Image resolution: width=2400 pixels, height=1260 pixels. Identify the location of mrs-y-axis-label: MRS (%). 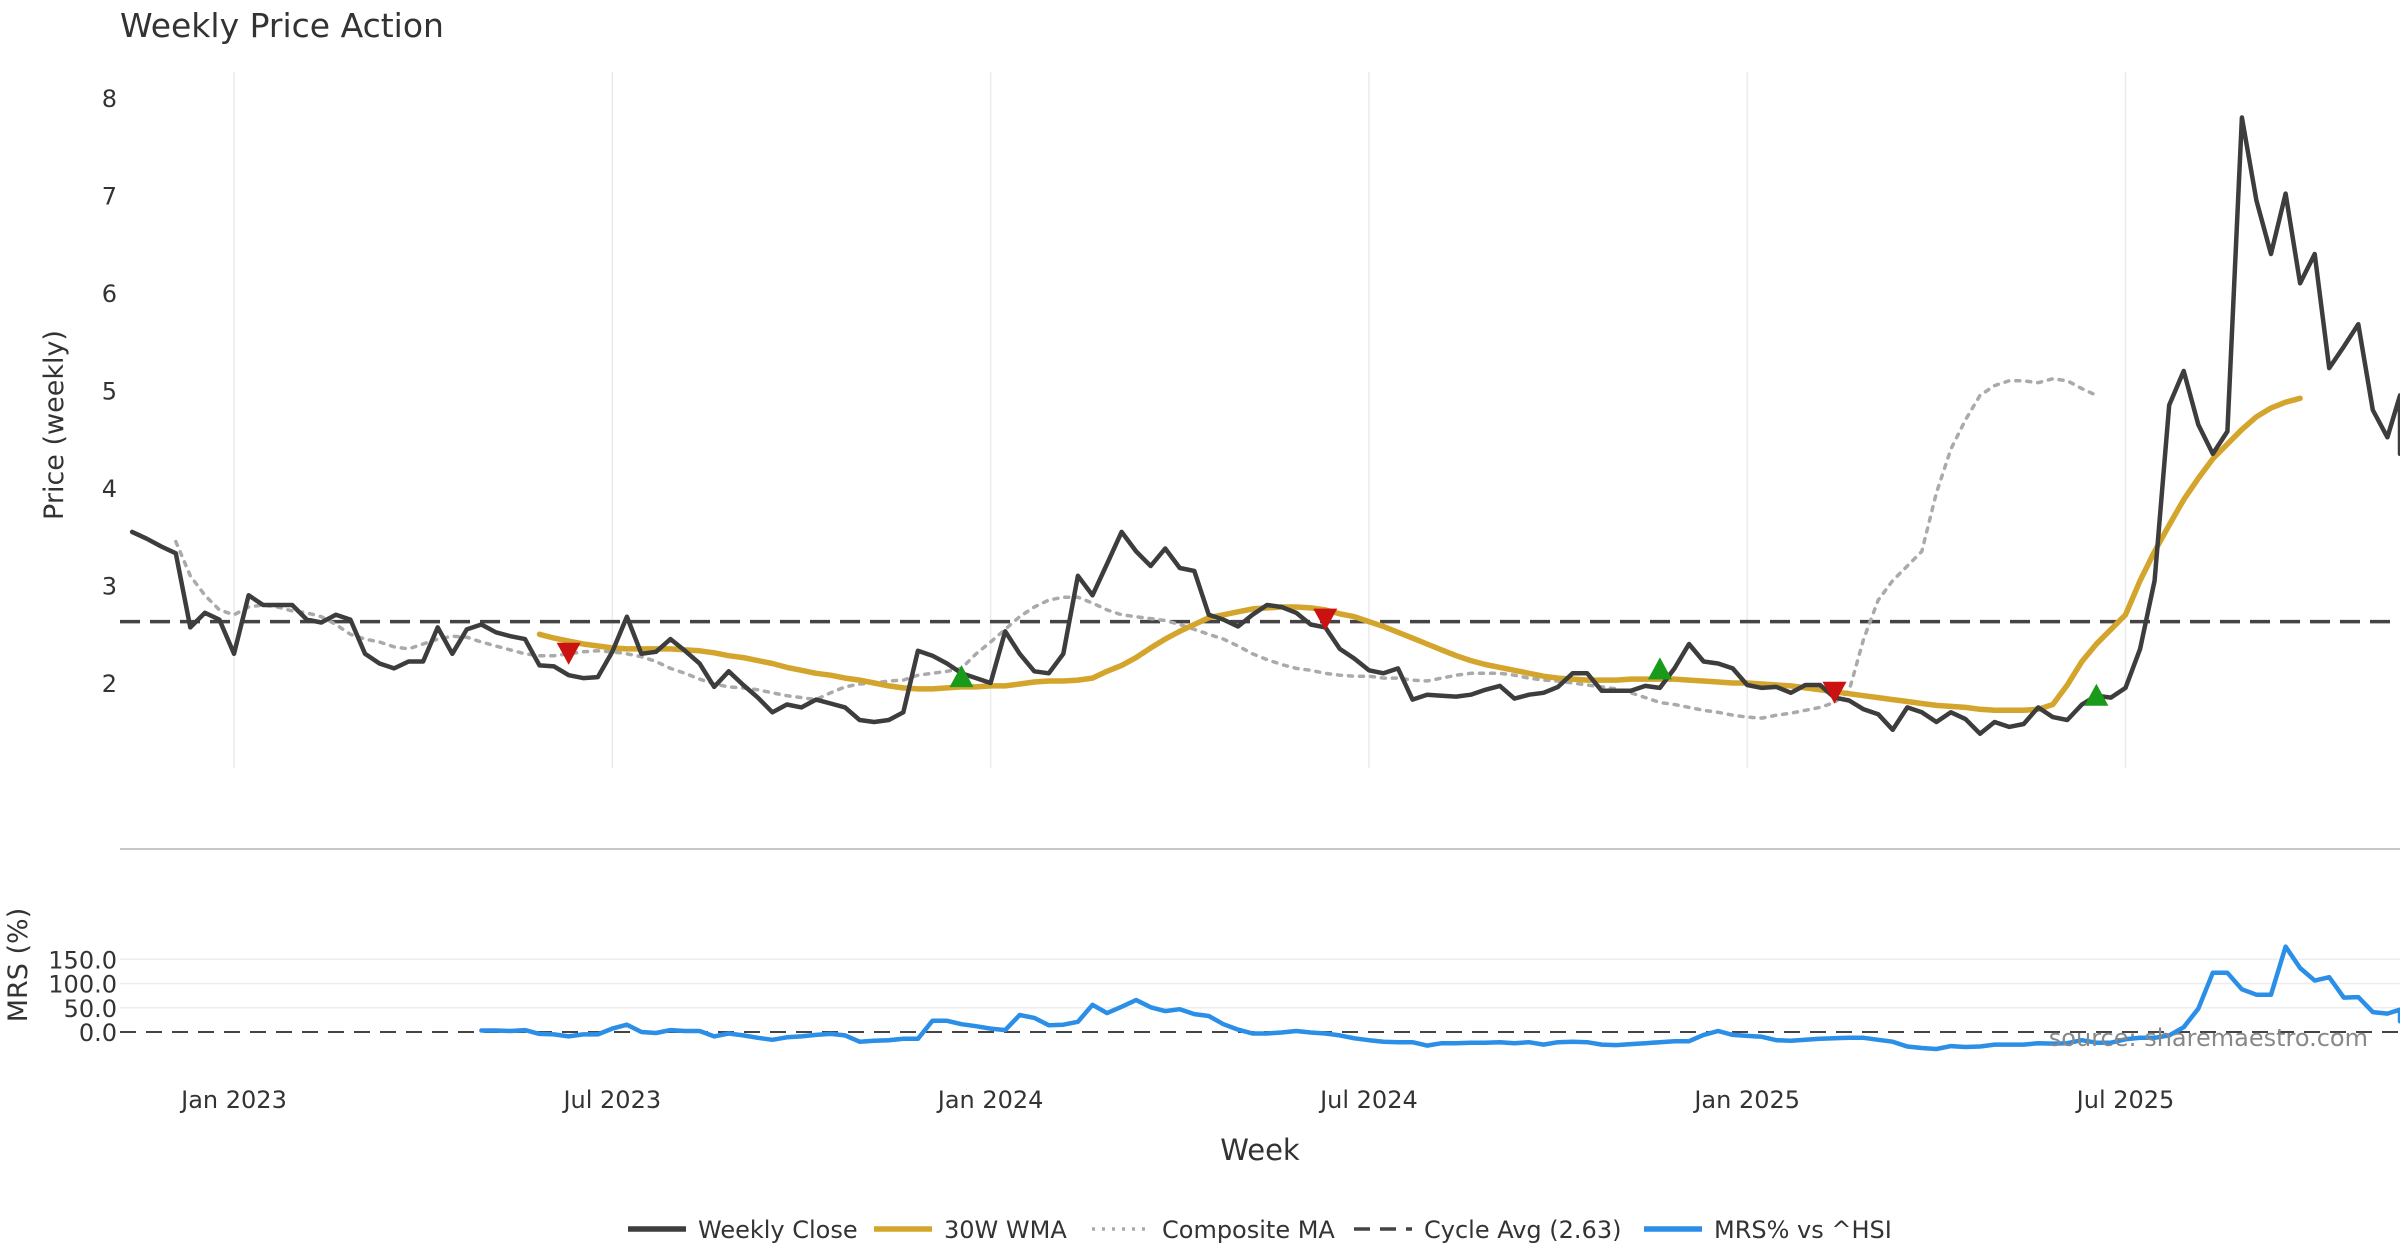
(18, 965).